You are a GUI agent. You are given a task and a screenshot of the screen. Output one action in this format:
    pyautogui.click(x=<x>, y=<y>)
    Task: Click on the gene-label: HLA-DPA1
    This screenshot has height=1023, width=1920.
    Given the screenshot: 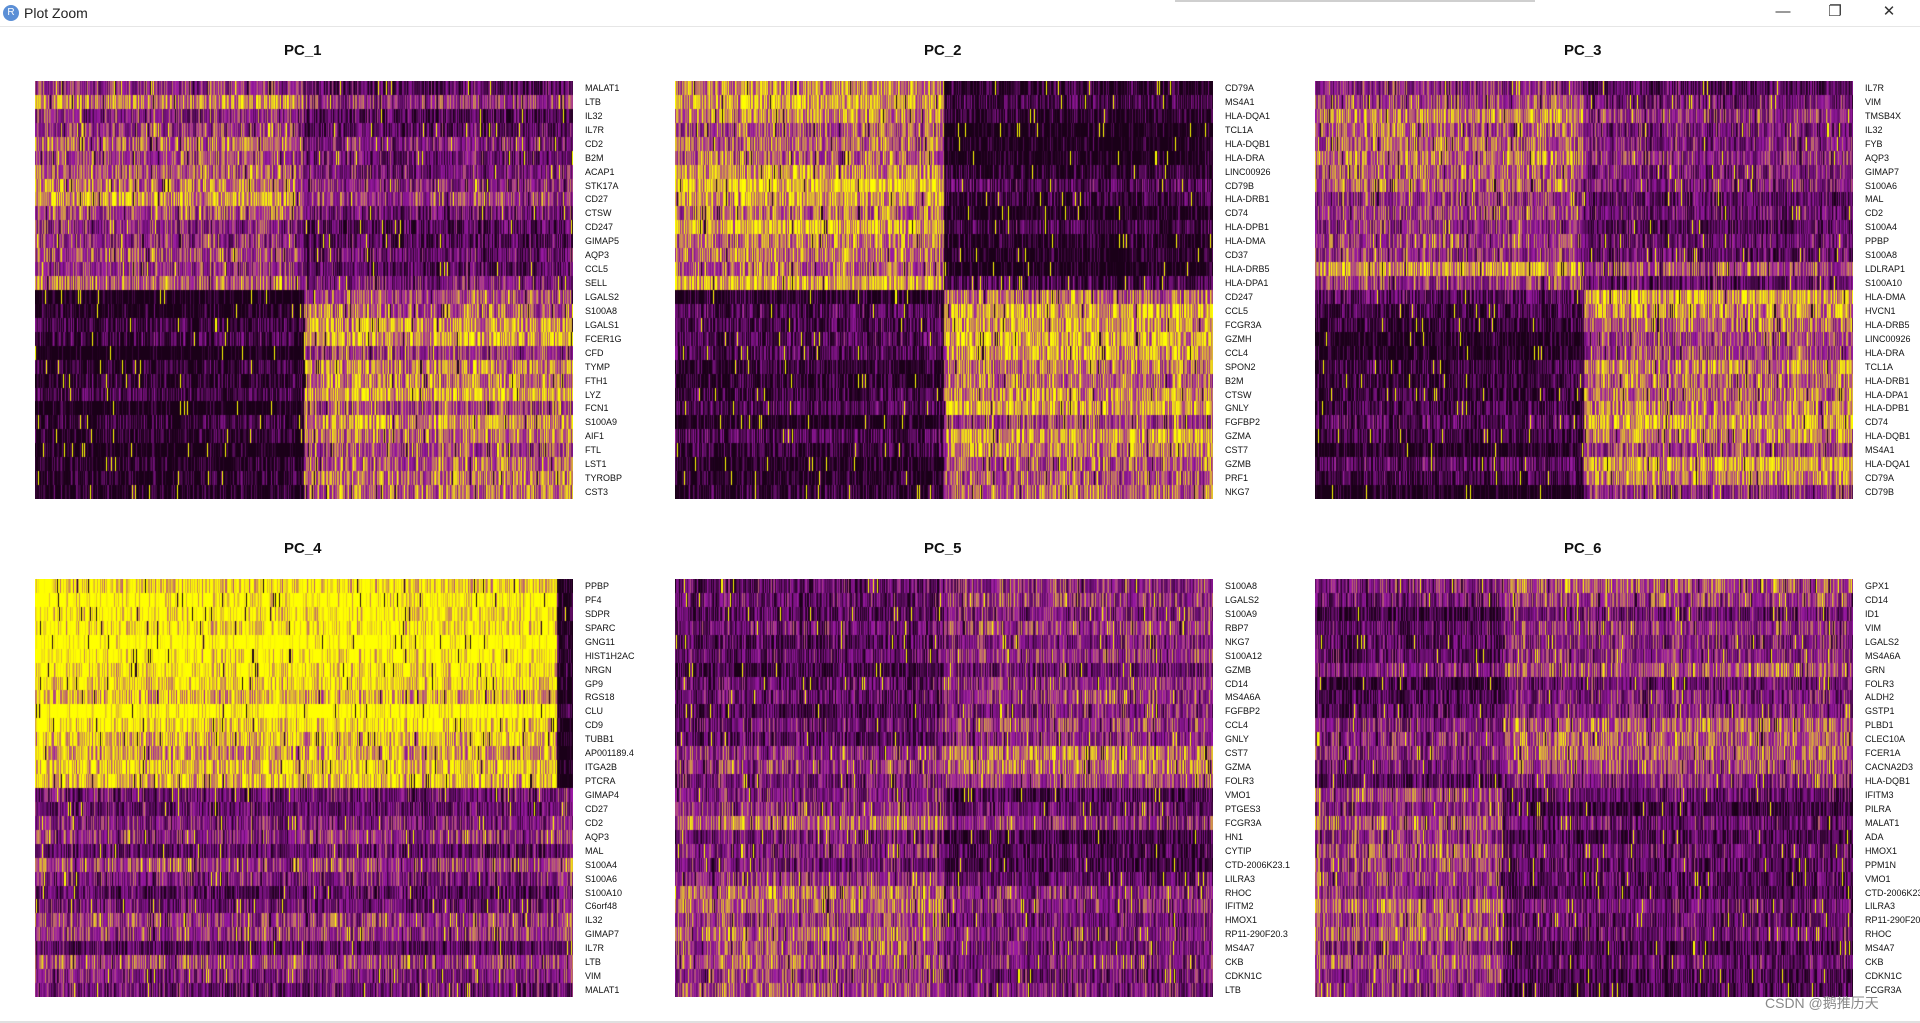 What is the action you would take?
    pyautogui.click(x=1887, y=394)
    